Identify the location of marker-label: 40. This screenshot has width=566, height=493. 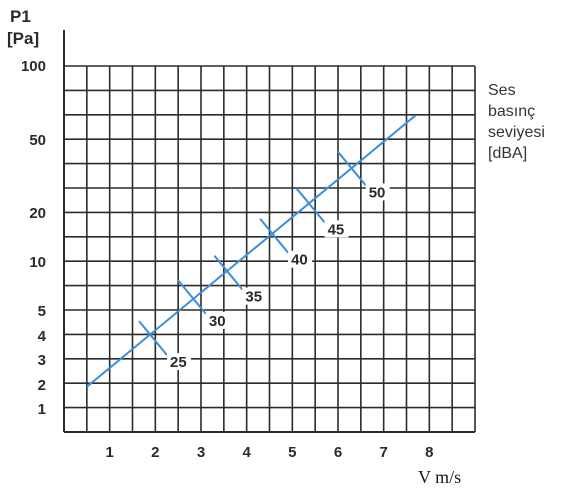
(299, 260).